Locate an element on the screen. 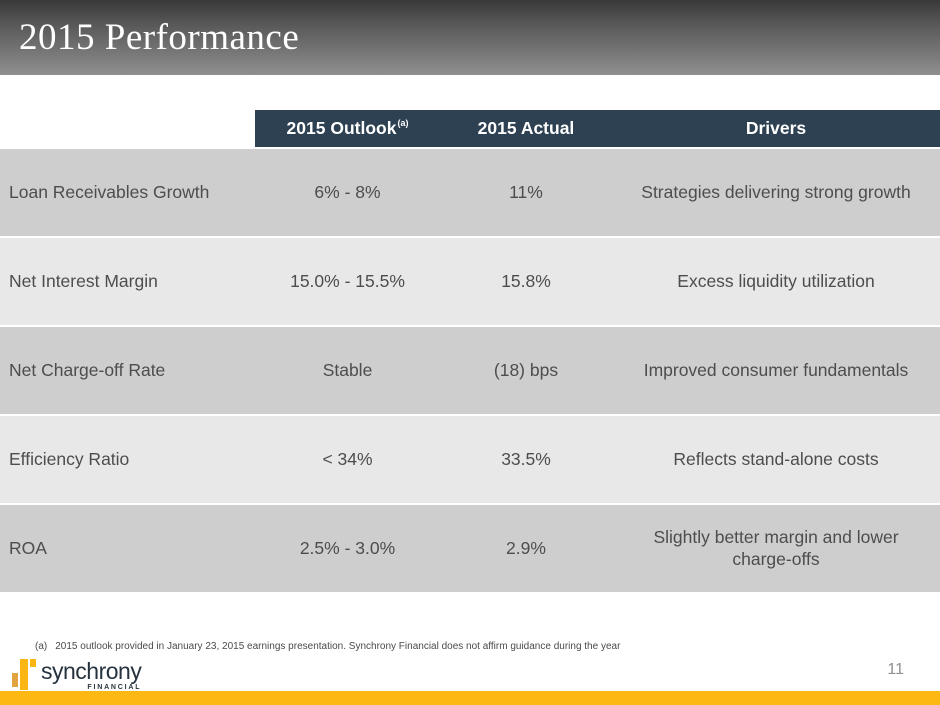 The image size is (940, 705). logo-bars-icon is located at coordinates (24, 674).